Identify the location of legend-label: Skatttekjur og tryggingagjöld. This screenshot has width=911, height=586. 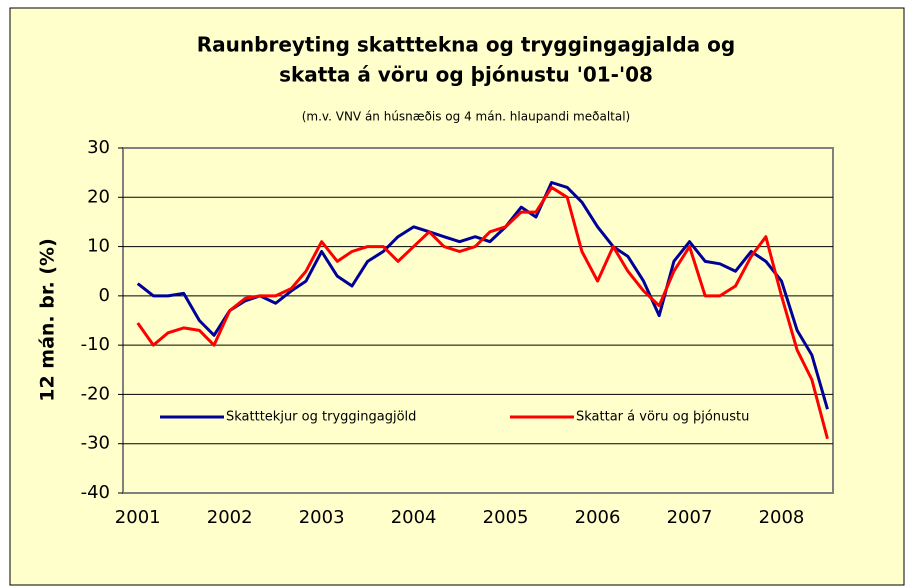
(321, 417).